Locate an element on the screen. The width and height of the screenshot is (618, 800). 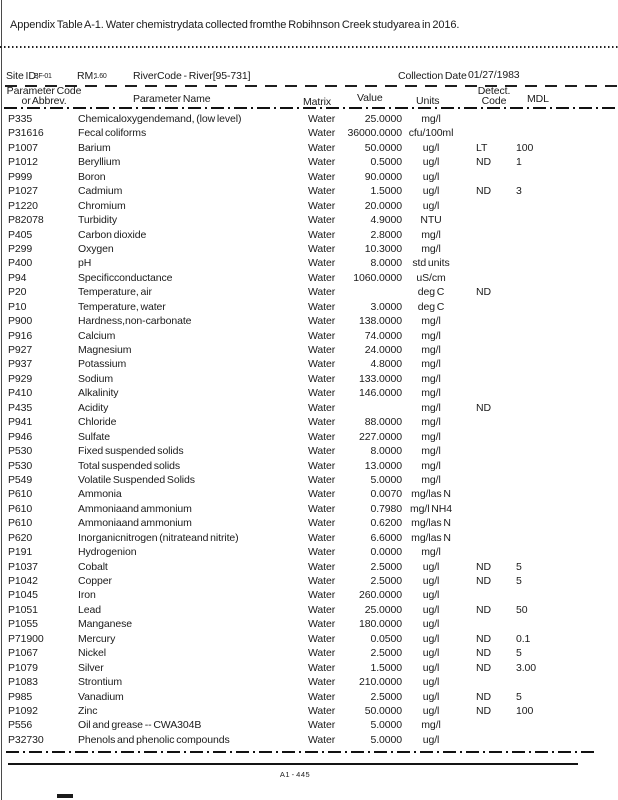
parameter-code-cell: P530 is located at coordinates (20, 465).